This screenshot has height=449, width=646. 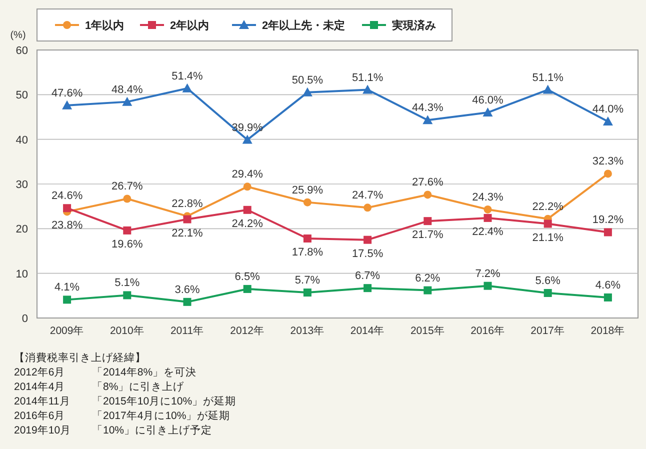 What do you see at coordinates (248, 174) in the screenshot?
I see `data-label: 29.4%` at bounding box center [248, 174].